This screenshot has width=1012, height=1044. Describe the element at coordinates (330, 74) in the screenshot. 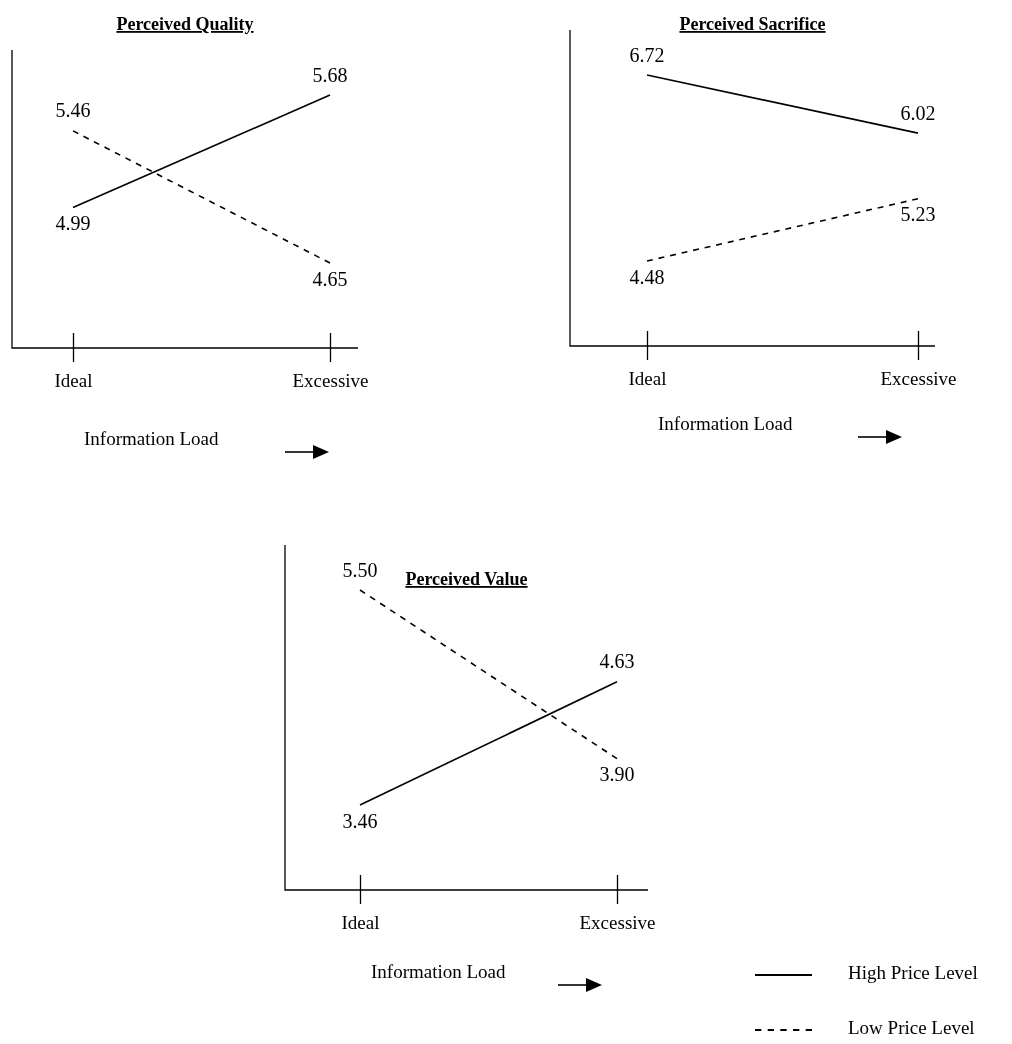

I see `data-label: 5.68` at that location.